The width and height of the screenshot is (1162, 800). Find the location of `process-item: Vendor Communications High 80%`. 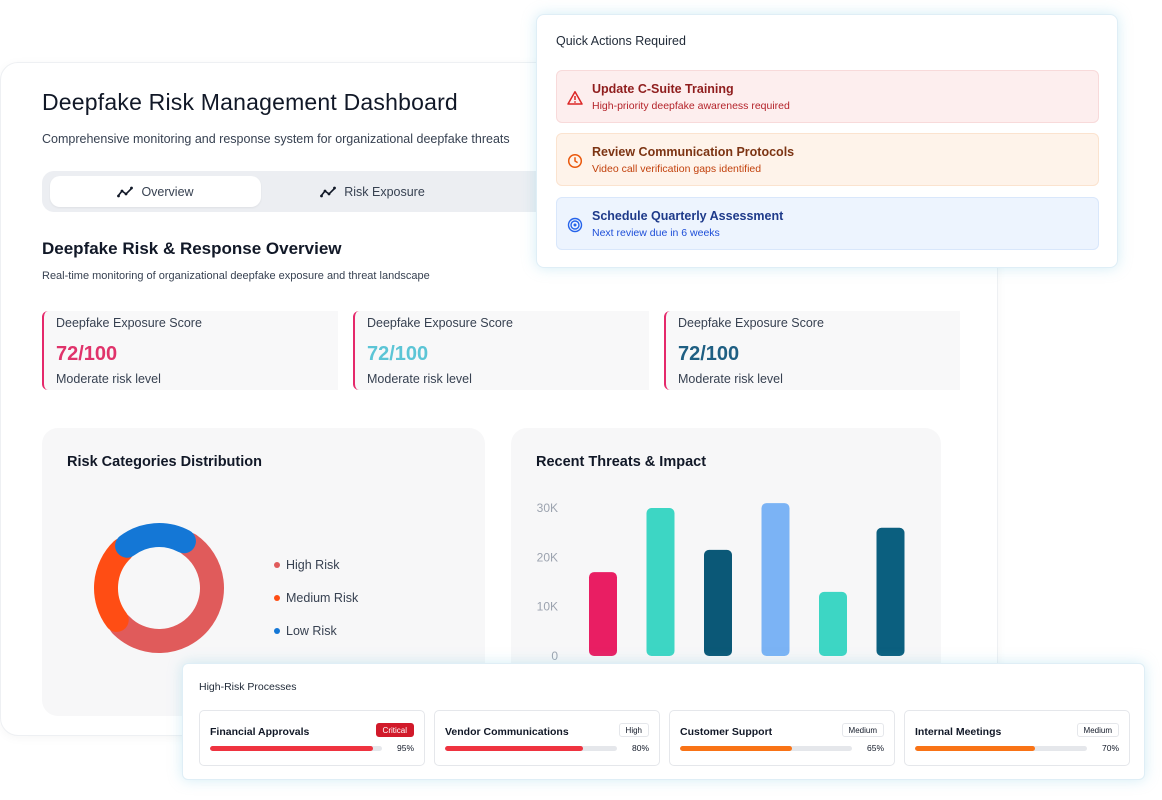

process-item: Vendor Communications High 80% is located at coordinates (547, 738).